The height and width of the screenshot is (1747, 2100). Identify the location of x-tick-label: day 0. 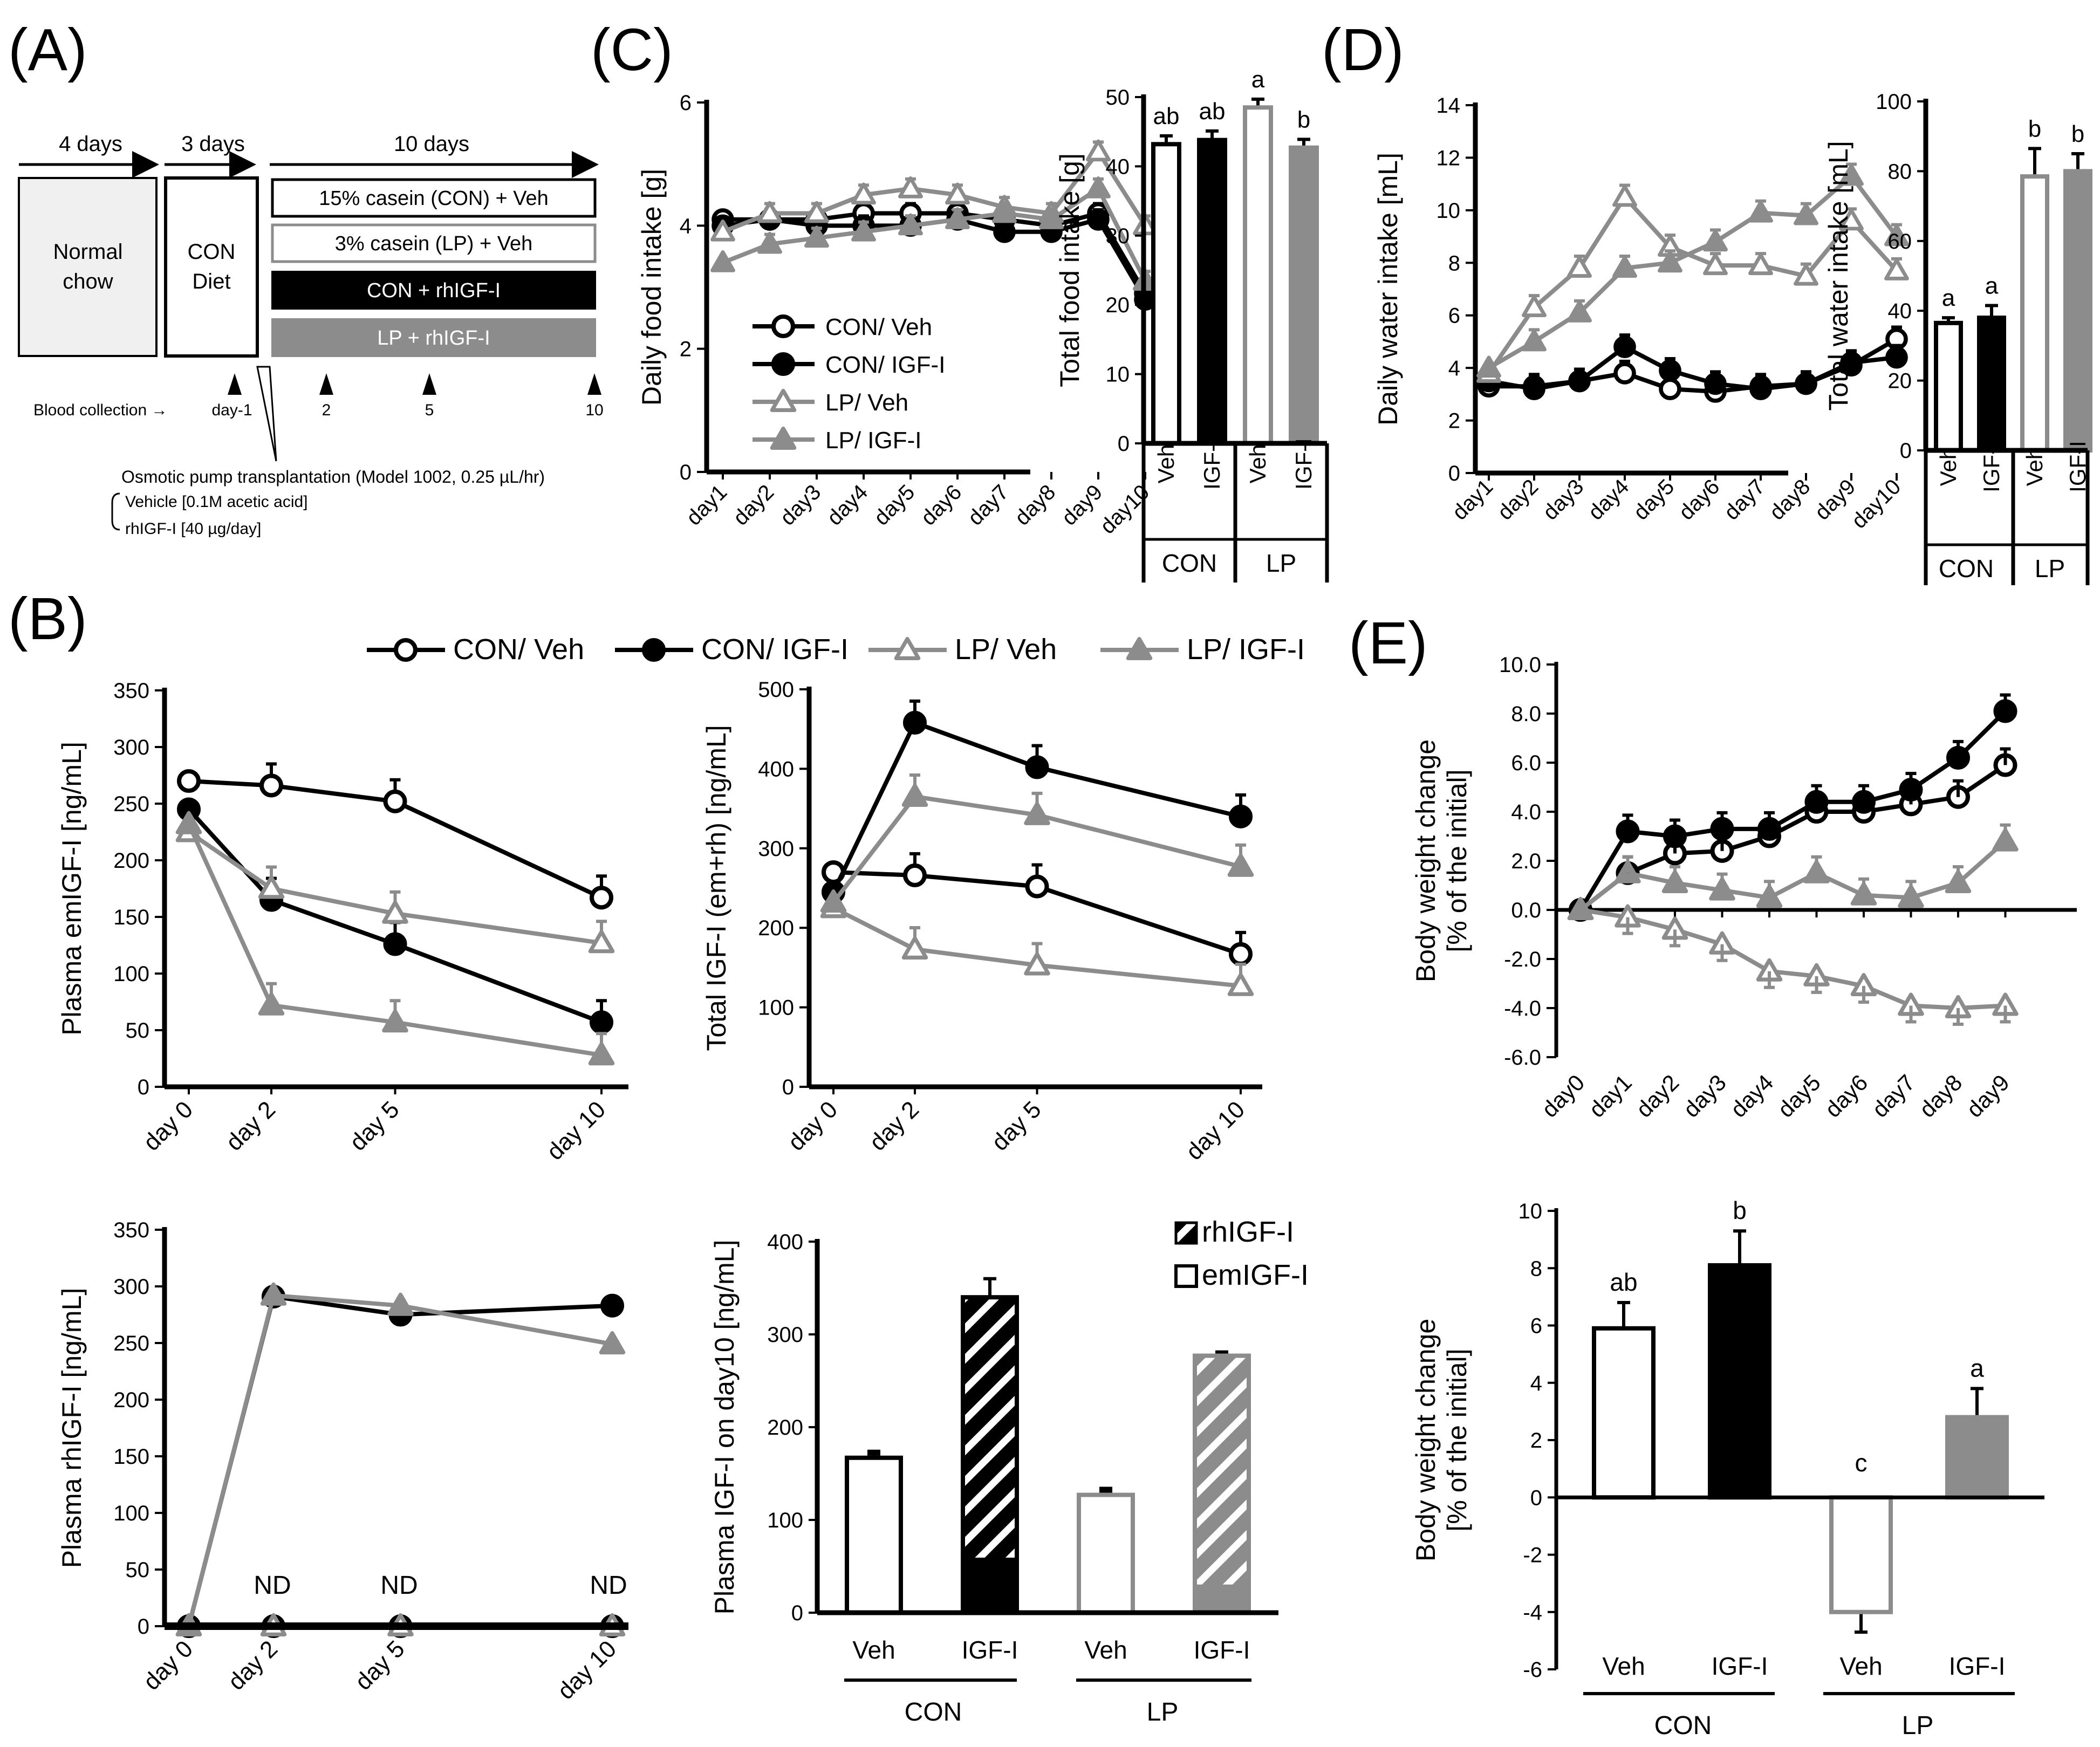
(813, 1126).